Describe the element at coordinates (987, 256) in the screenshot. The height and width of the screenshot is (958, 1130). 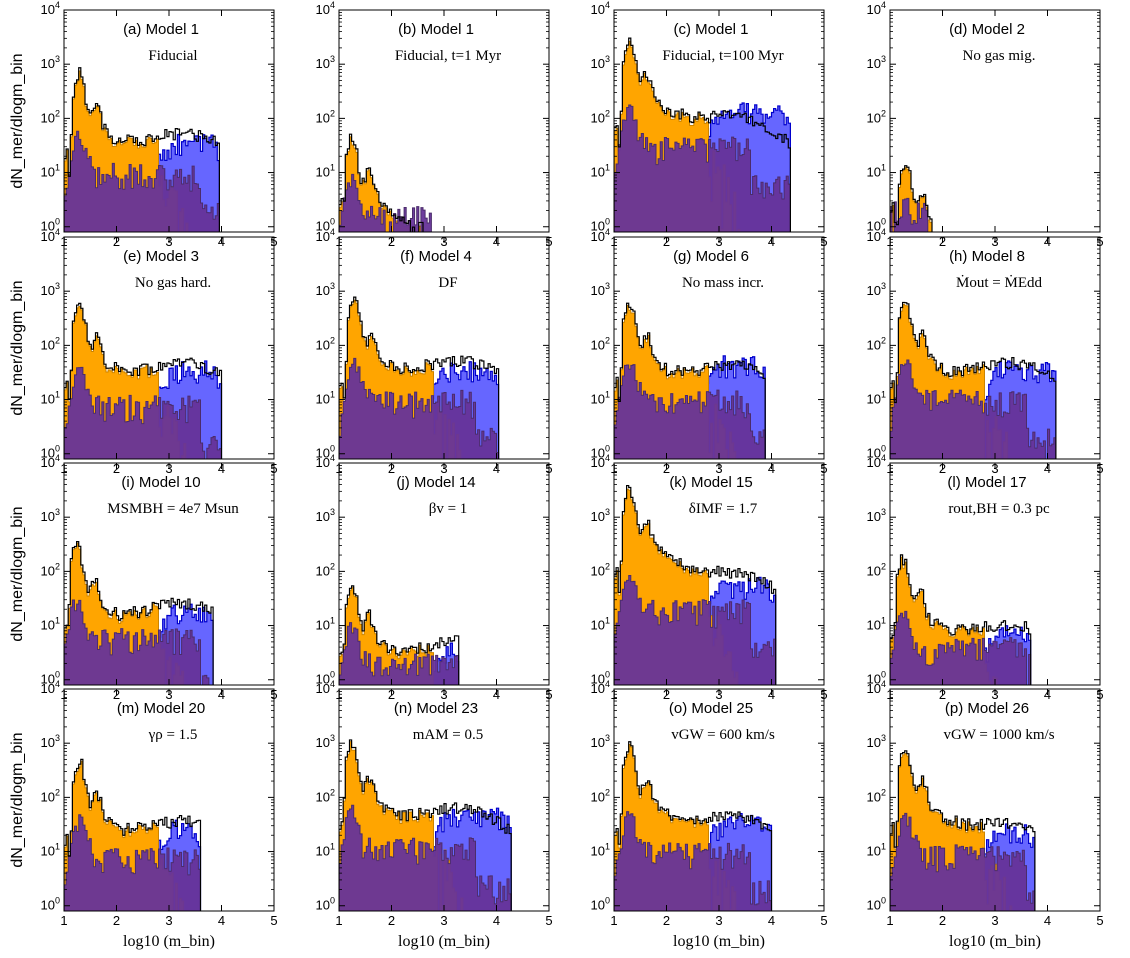
I see `panel-title: (h) Model 8` at that location.